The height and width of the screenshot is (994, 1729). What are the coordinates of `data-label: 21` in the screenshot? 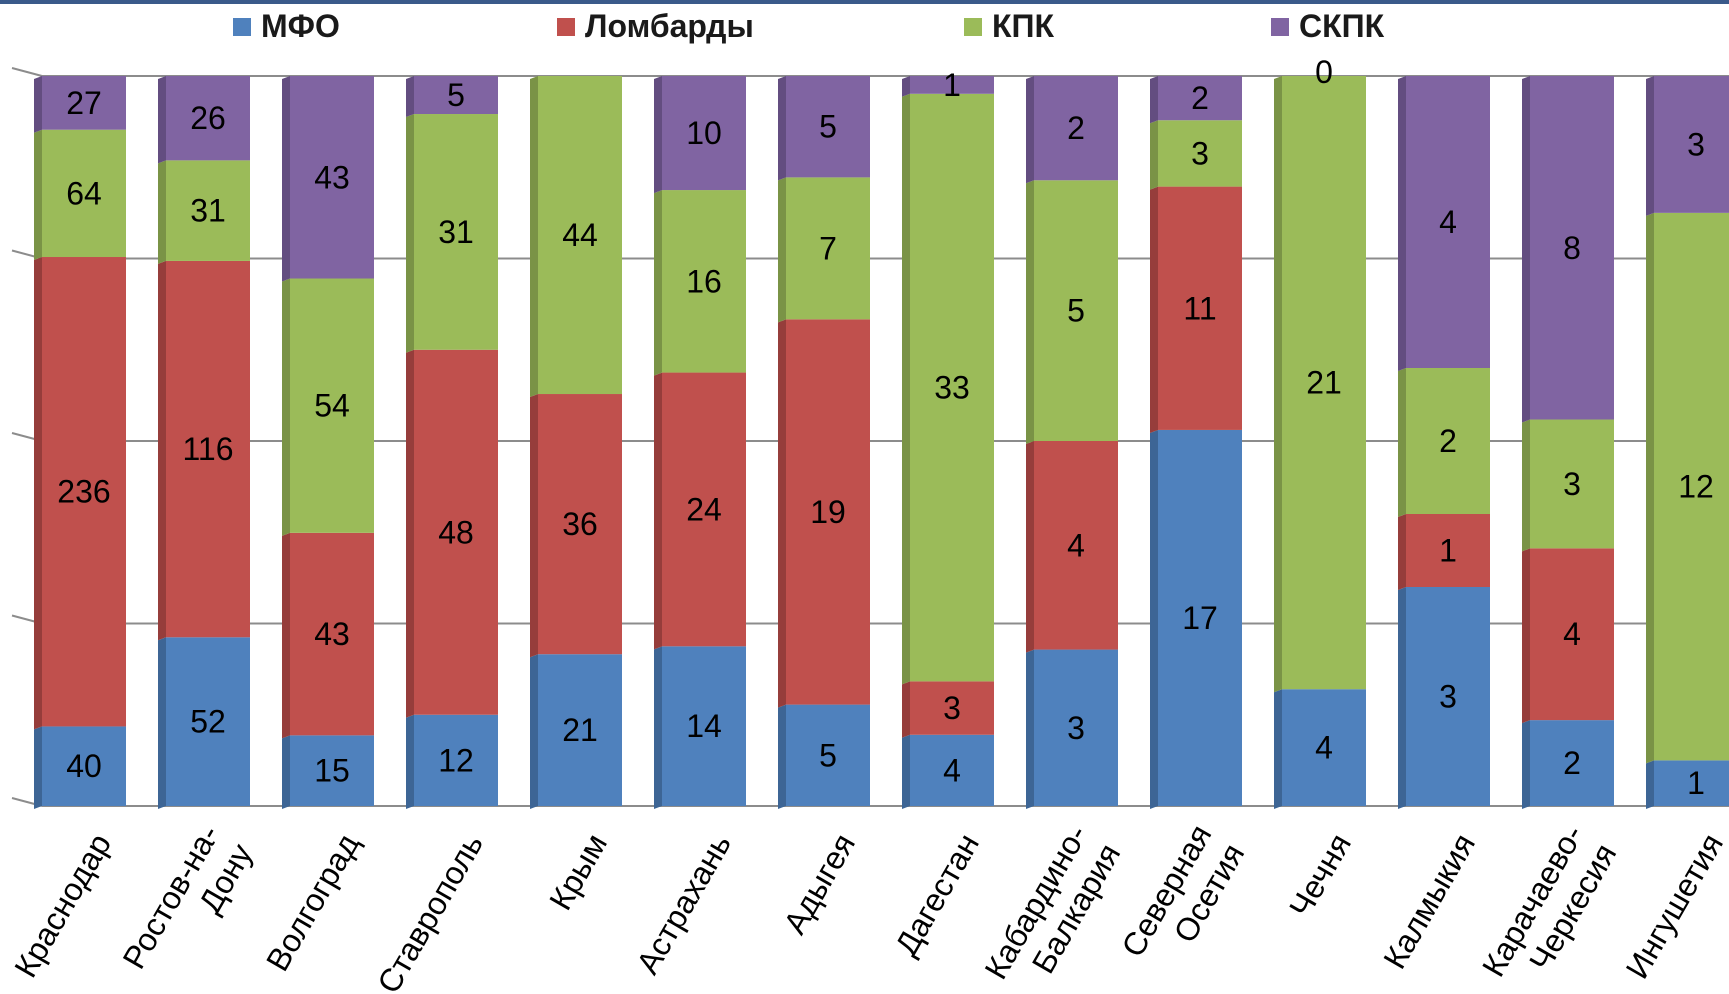 It's located at (1324, 383).